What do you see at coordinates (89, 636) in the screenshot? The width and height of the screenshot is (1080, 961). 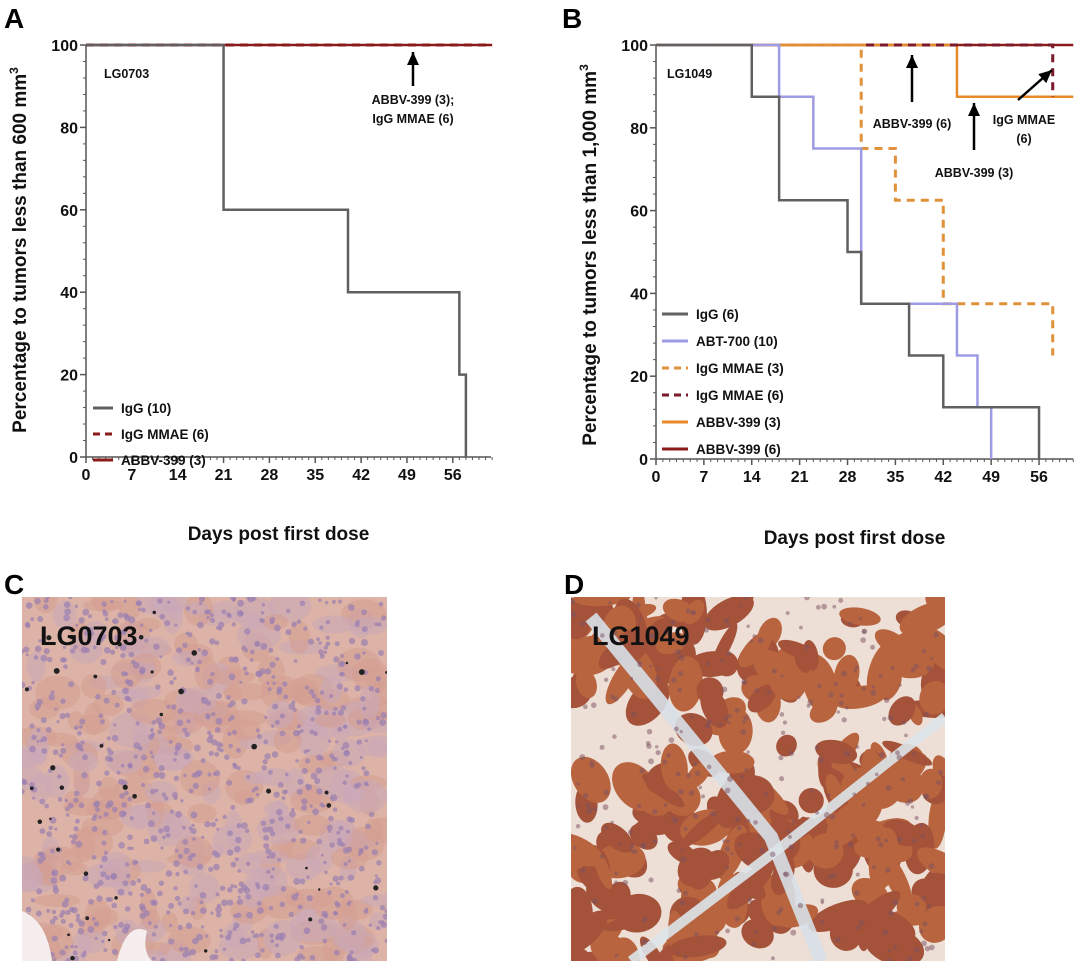 I see `histology-label-c: LG0703` at bounding box center [89, 636].